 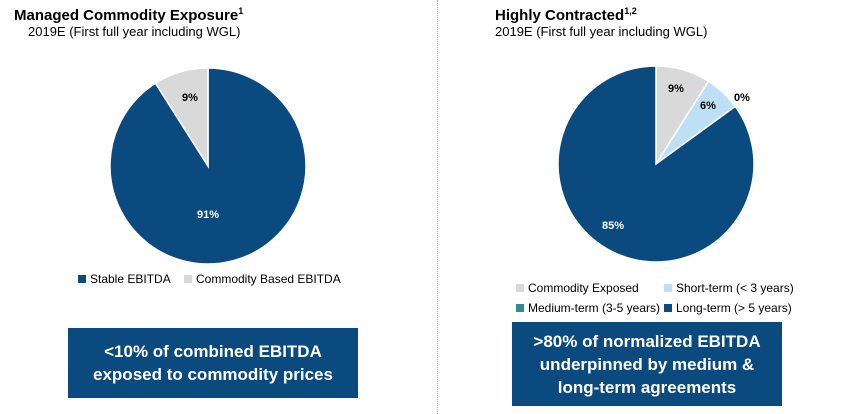 I want to click on left-subtitle: 2019E (First full year including WGL), so click(x=134, y=31).